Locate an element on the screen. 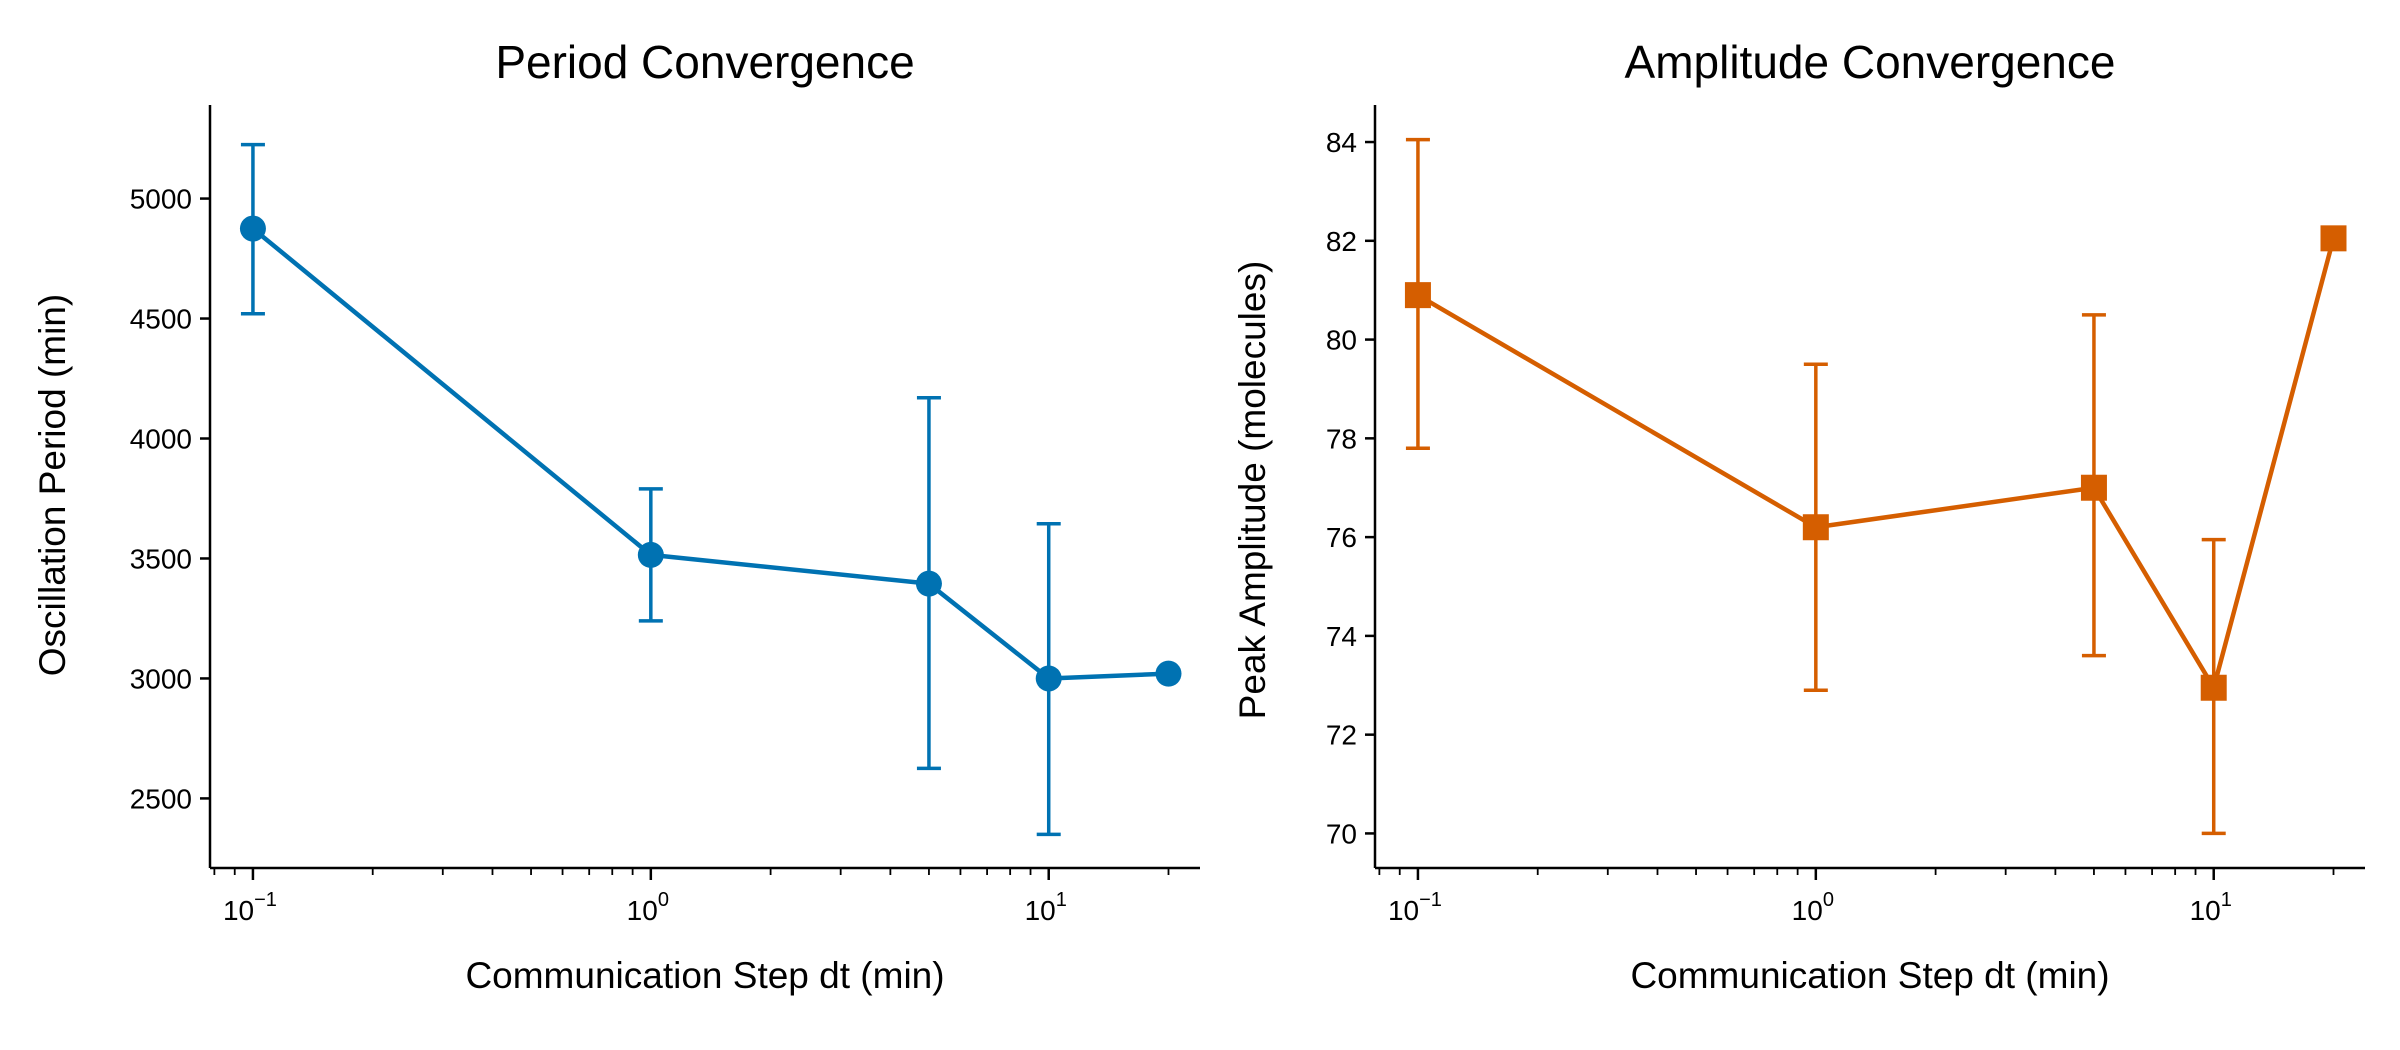  chart-title: Period Convergence is located at coordinates (704, 62).